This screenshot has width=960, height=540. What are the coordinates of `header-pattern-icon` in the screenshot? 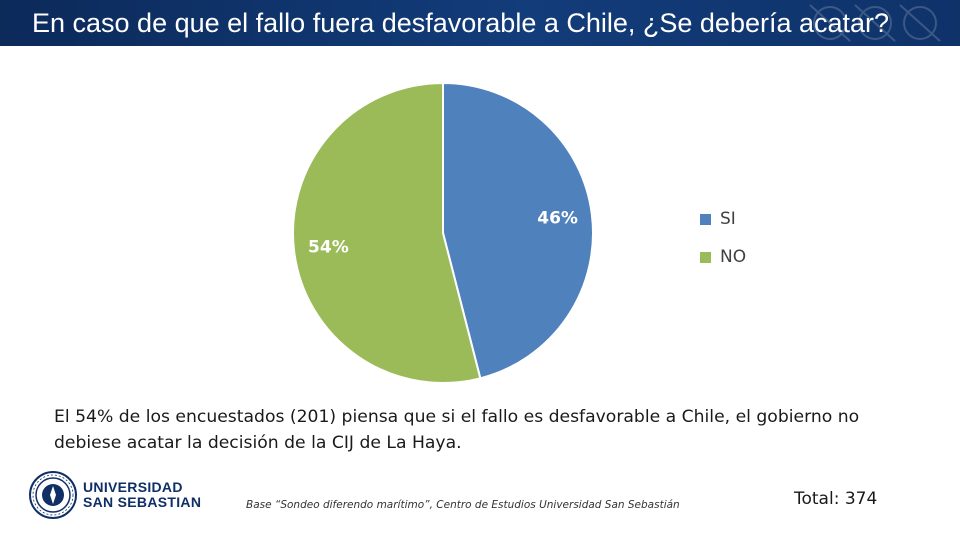 It's located at (875, 23).